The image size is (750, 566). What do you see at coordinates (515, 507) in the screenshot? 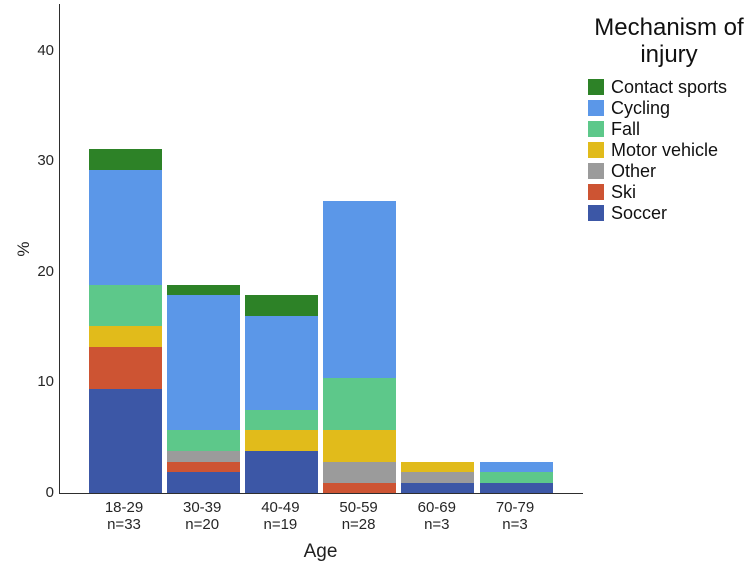
I see `x-tick-category: 70-79` at bounding box center [515, 507].